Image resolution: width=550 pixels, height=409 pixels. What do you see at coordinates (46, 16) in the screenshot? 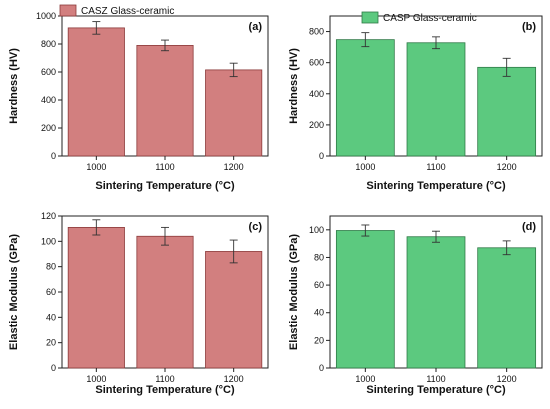
I see `y-tick-label: 1000` at bounding box center [46, 16].